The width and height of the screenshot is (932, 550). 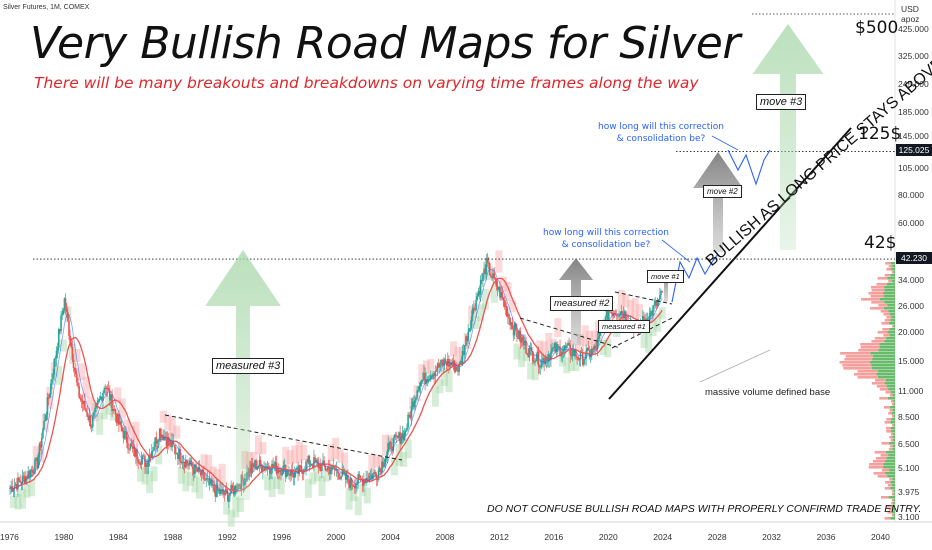 What do you see at coordinates (570, 333) in the screenshot?
I see `triangle-upper-line` at bounding box center [570, 333].